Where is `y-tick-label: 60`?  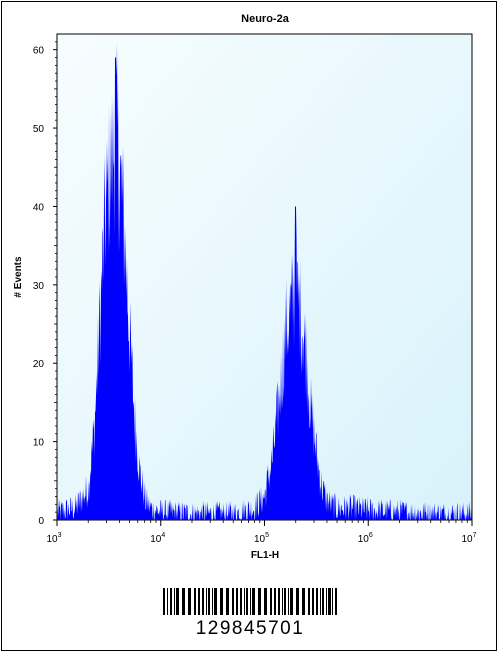 y-tick-label: 60 is located at coordinates (39, 51).